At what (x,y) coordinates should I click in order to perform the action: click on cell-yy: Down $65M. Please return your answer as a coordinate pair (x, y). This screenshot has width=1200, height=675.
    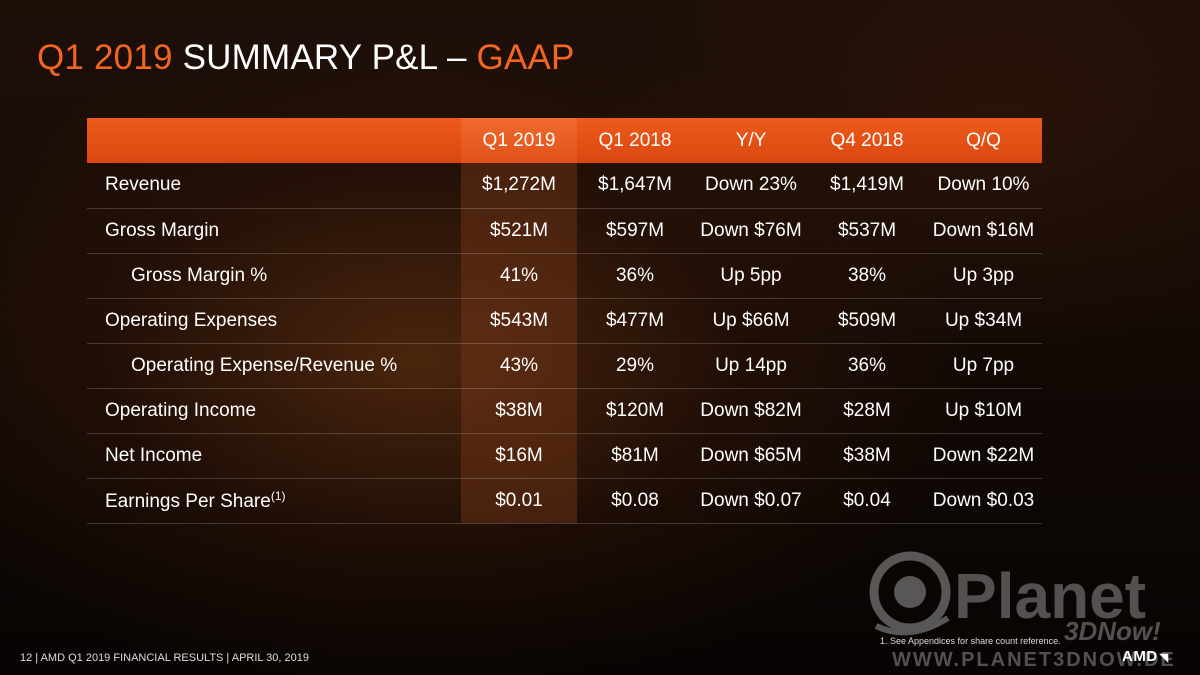
    Looking at the image, I should click on (751, 456).